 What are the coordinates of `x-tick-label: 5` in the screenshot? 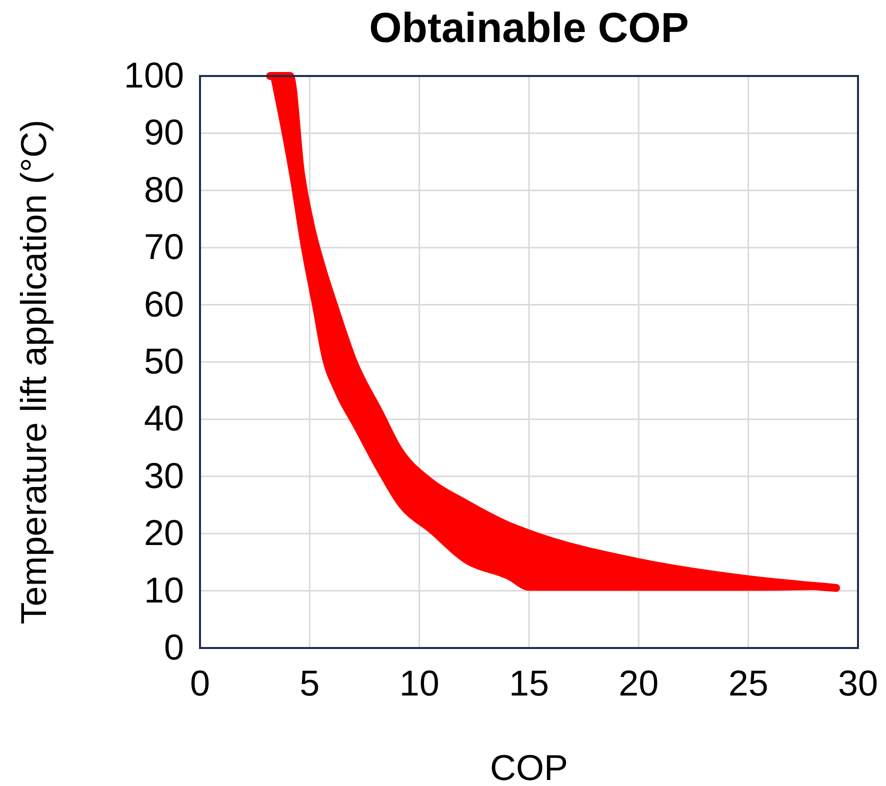 It's located at (310, 683).